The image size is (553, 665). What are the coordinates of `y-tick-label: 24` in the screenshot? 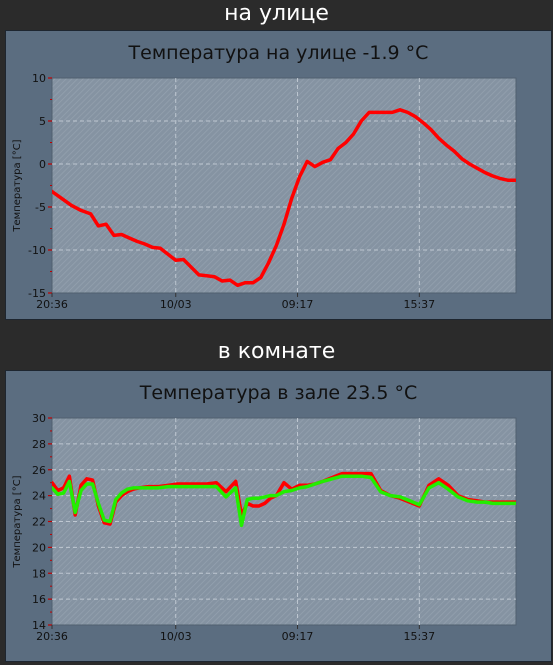 It's located at (39, 496).